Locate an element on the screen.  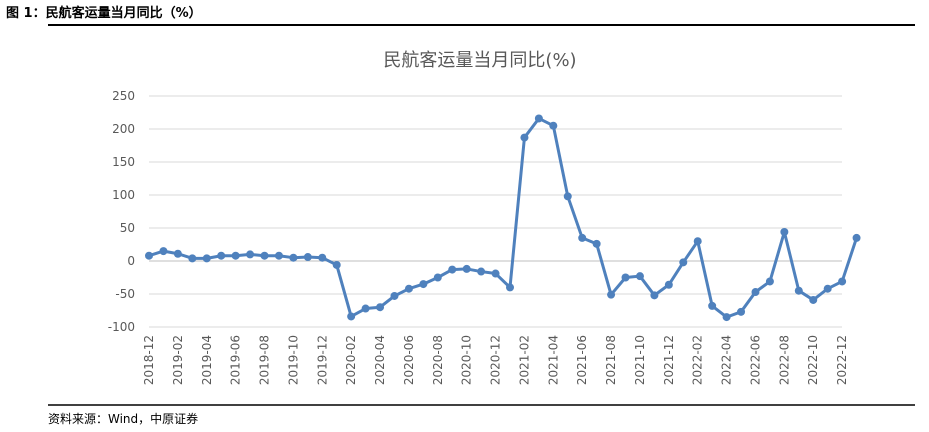
x-tick-label: 2021-04 is located at coordinates (553, 360).